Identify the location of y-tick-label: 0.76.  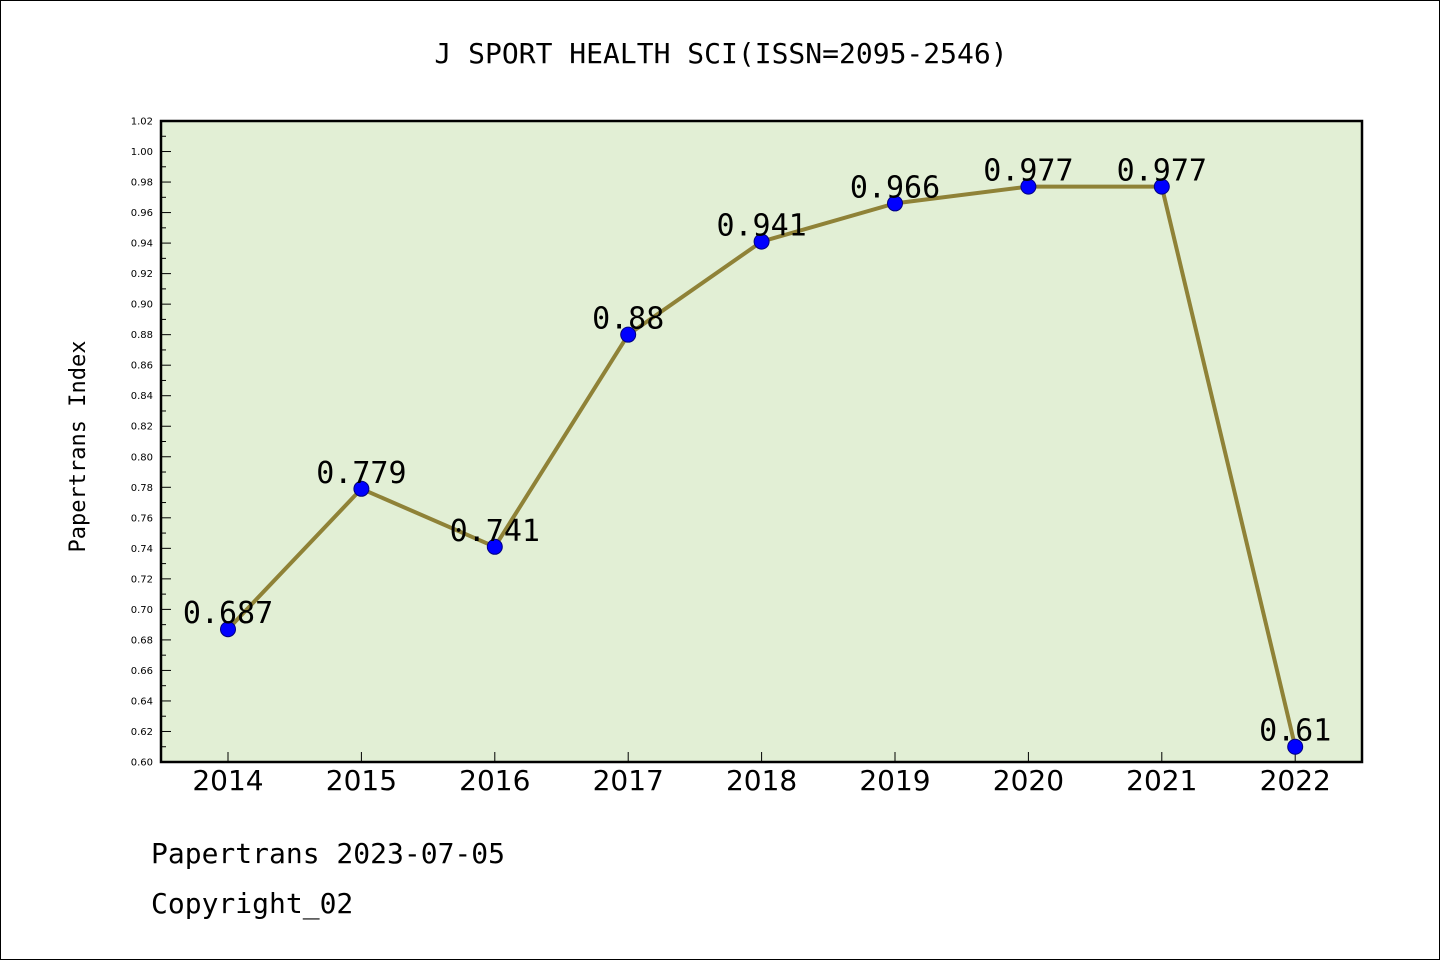
(142, 518).